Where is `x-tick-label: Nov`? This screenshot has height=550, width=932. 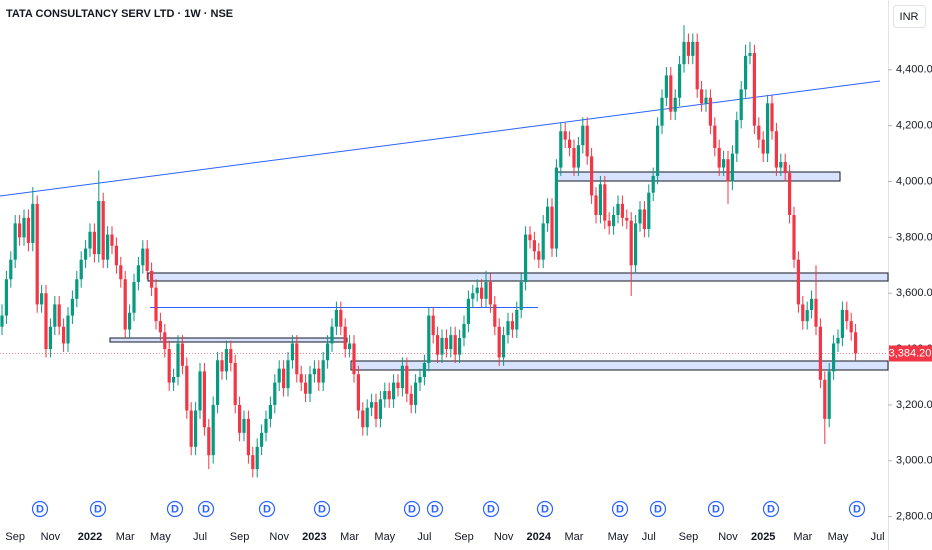 x-tick-label: Nov is located at coordinates (728, 537).